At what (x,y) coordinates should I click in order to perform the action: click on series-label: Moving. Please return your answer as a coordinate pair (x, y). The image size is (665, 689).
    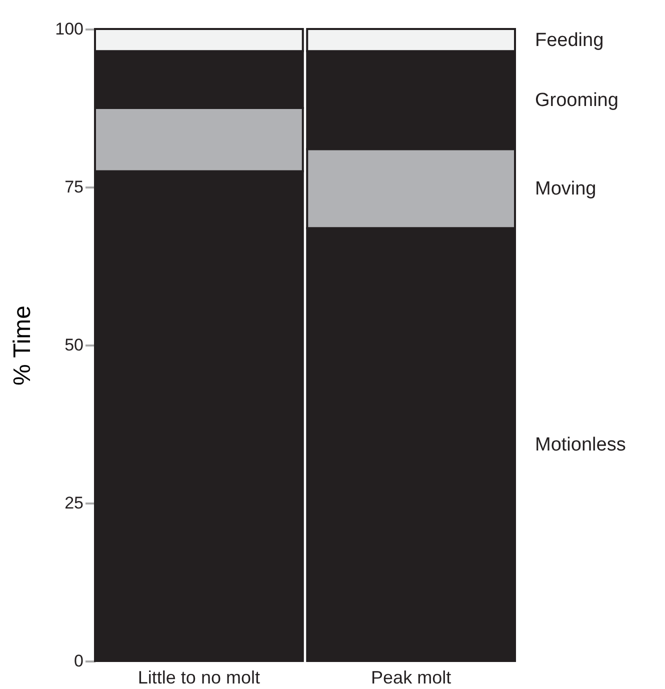
    Looking at the image, I should click on (565, 189).